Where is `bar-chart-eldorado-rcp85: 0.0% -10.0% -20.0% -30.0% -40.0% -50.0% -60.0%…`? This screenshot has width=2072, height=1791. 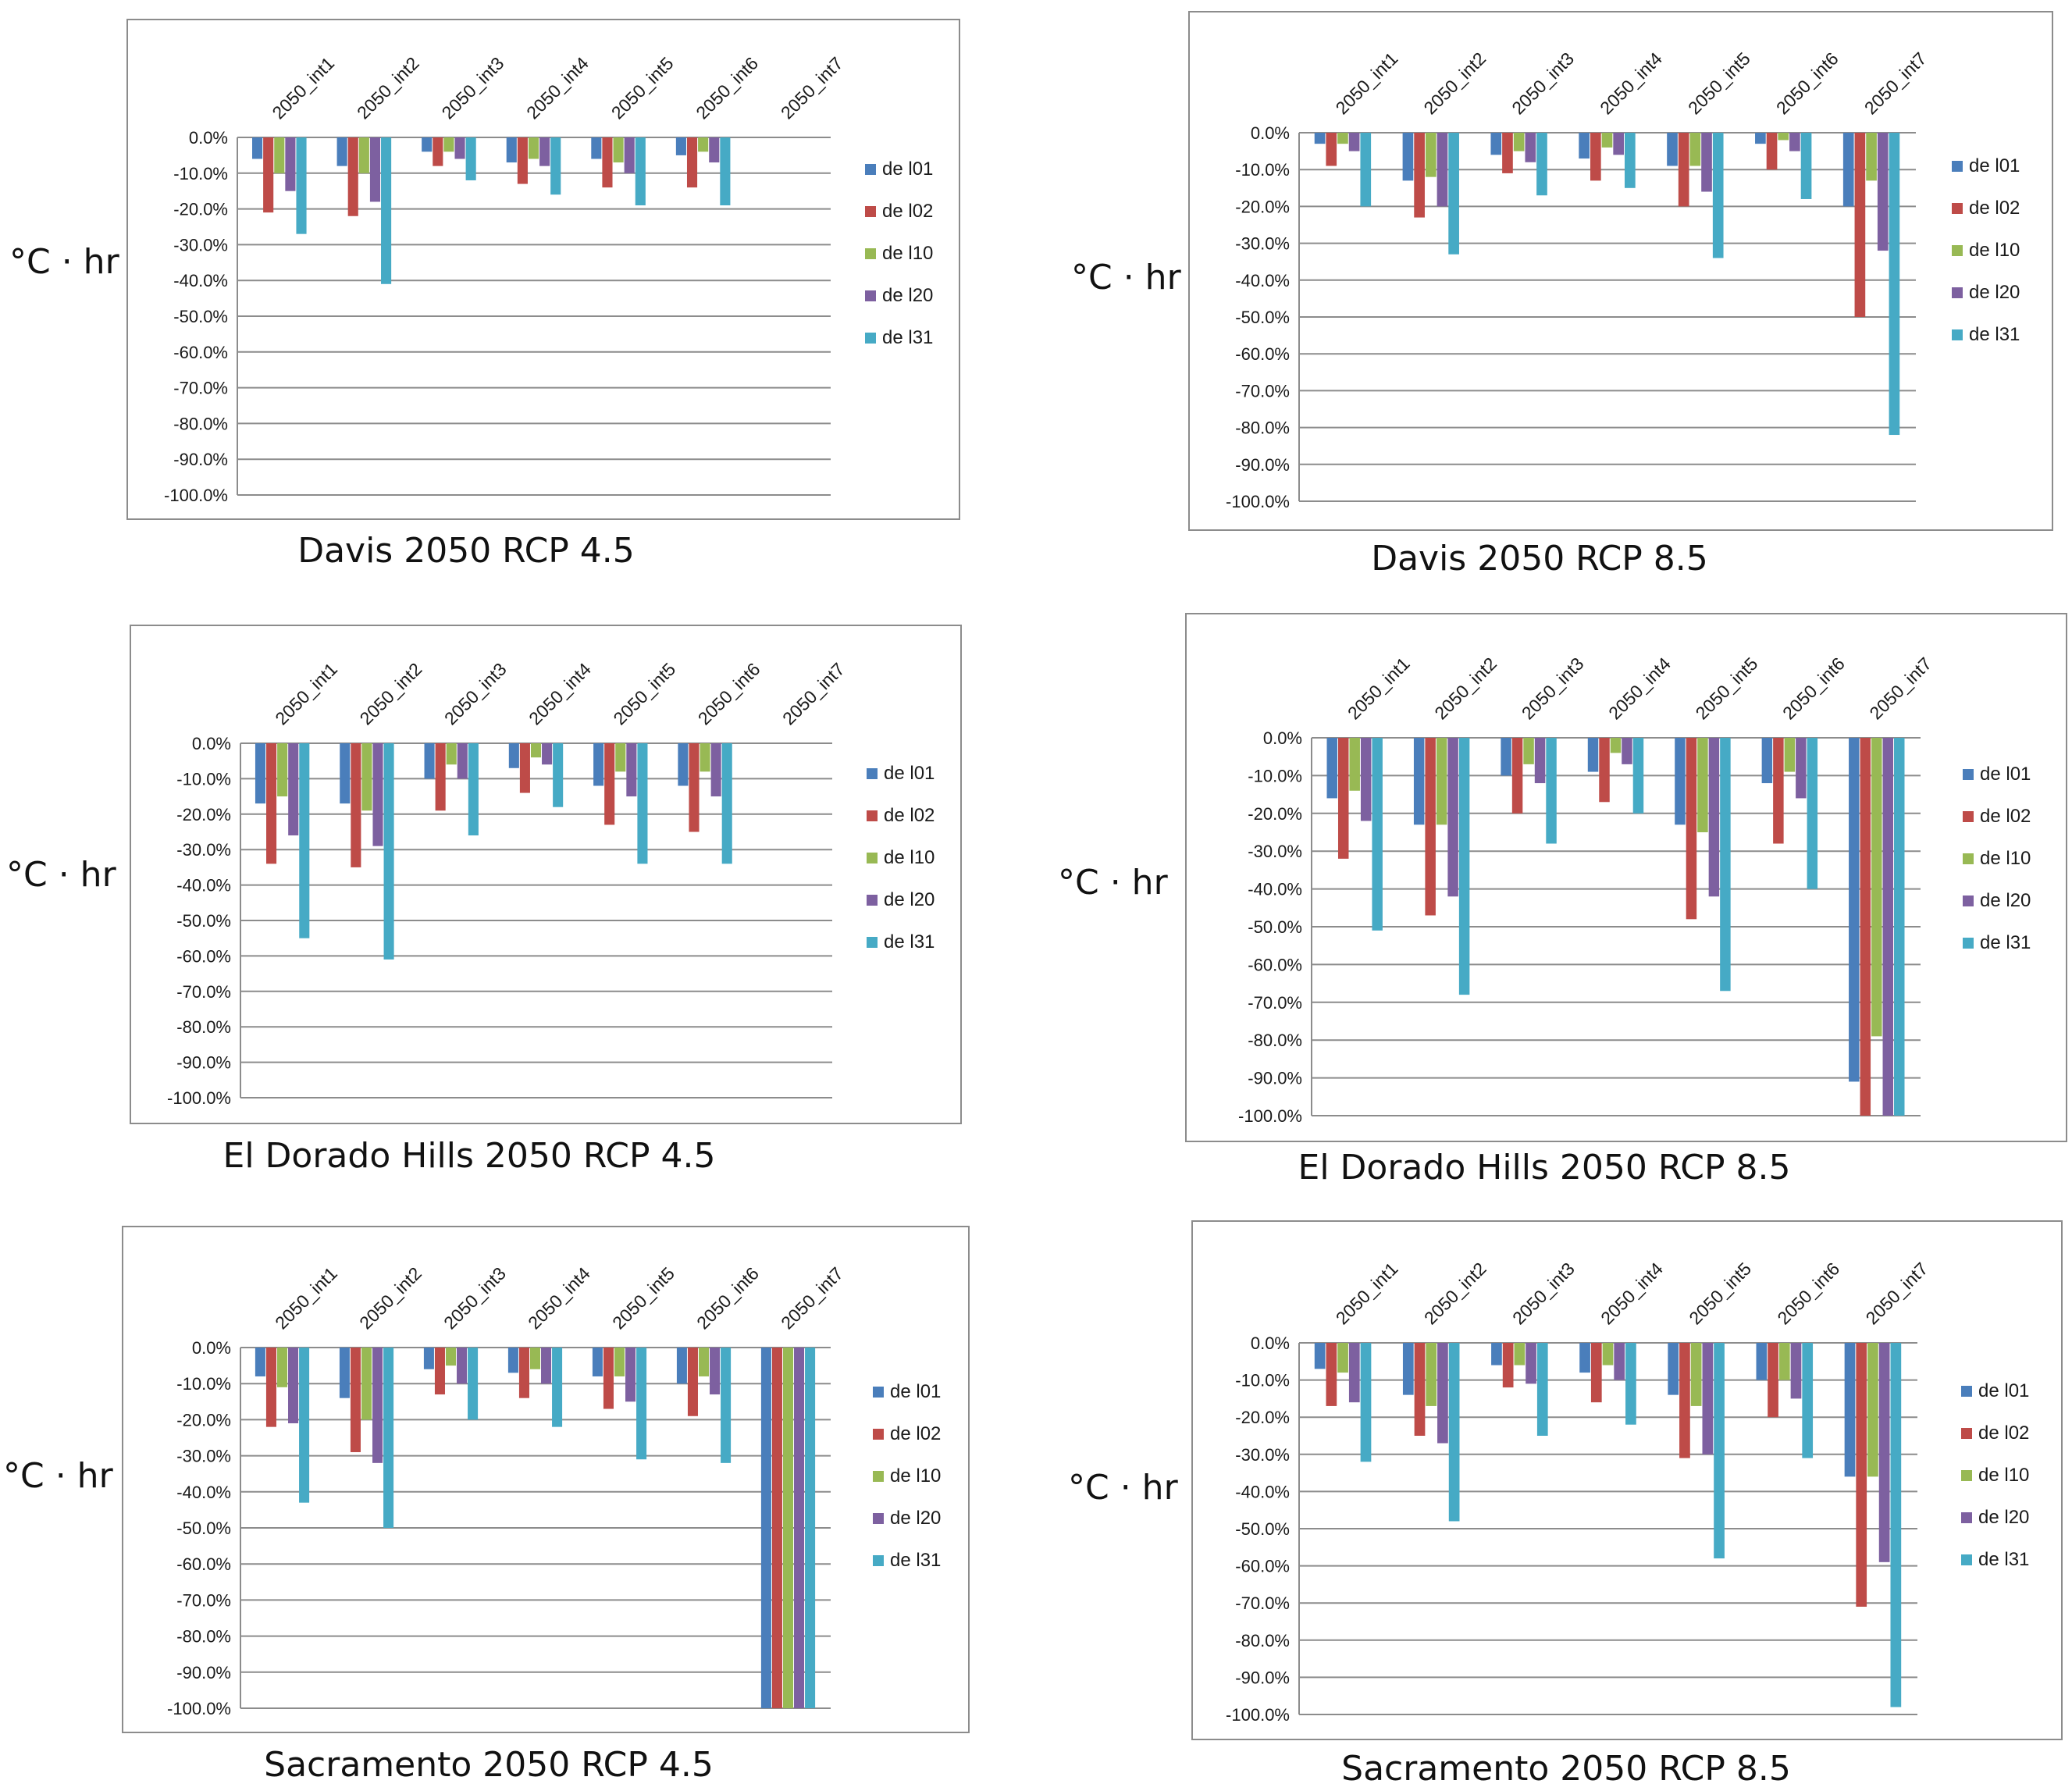 bar-chart-eldorado-rcp85: 0.0% -10.0% -20.0% -30.0% -40.0% -50.0% -60.0%… is located at coordinates (1634, 889).